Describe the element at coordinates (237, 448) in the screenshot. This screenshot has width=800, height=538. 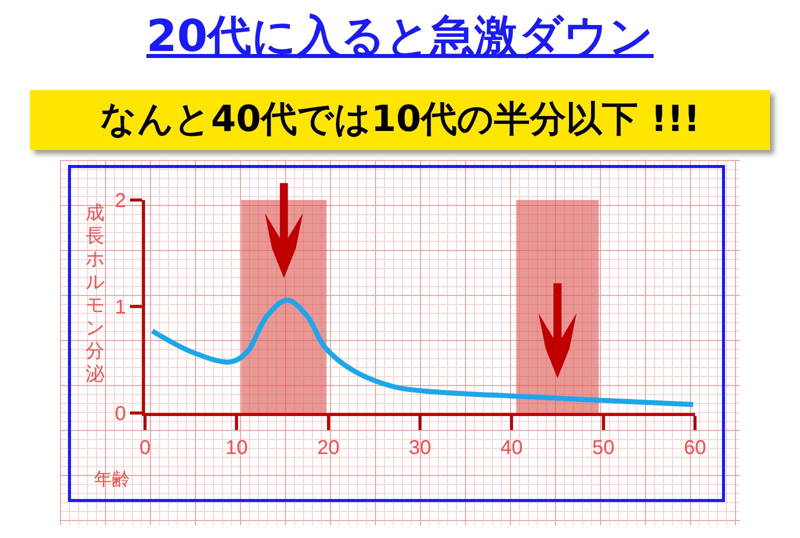
I see `x-tick-label: 10` at that location.